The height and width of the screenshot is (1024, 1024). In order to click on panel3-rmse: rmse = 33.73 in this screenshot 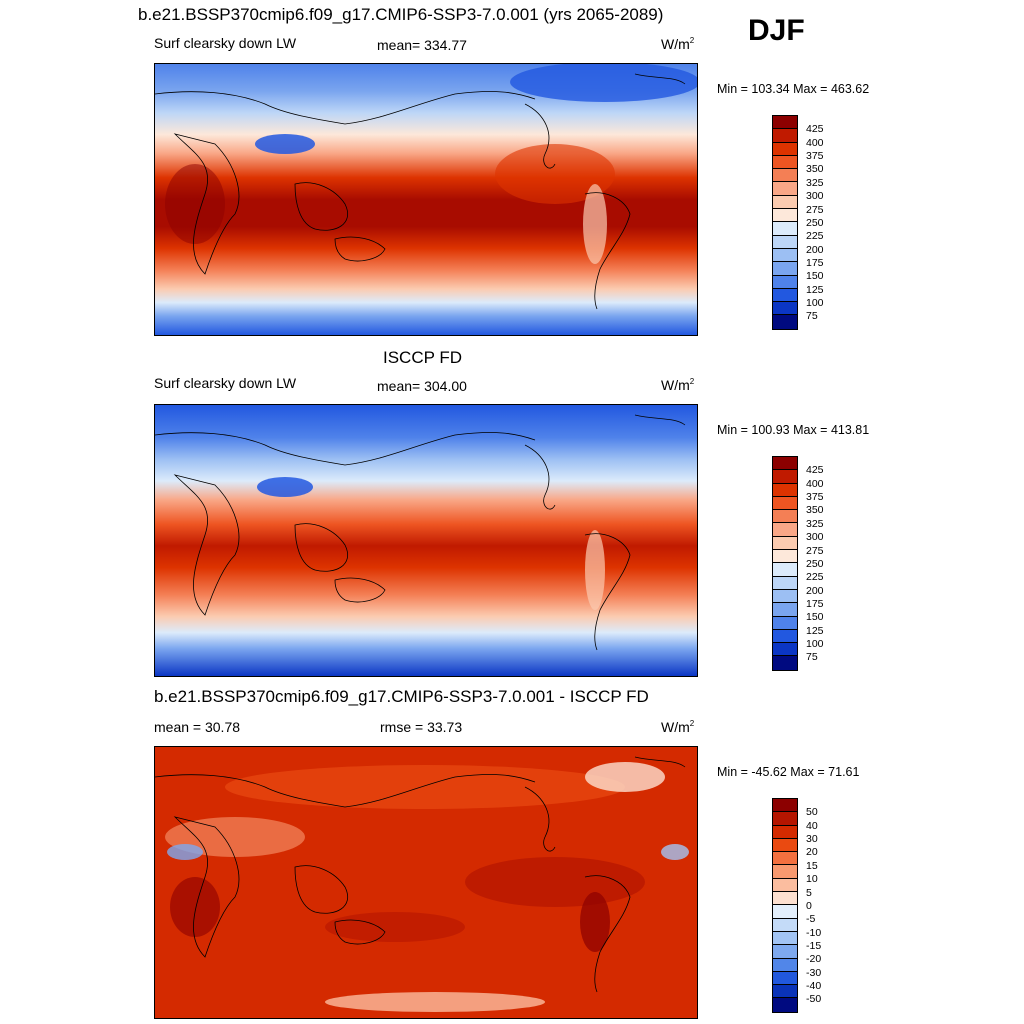, I will do `click(421, 727)`.